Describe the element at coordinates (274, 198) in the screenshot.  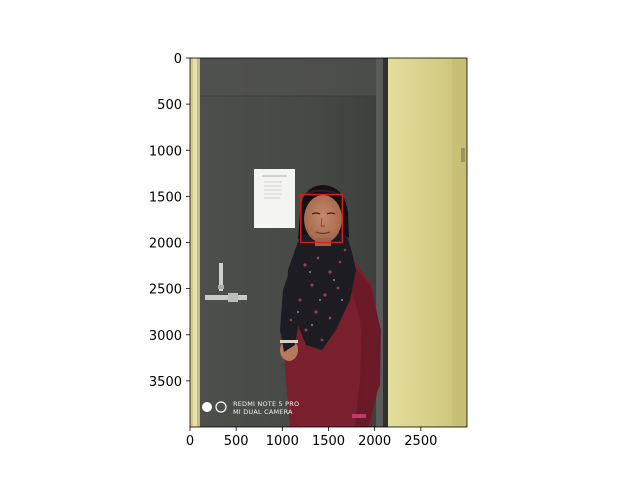
I see `paper-notice` at that location.